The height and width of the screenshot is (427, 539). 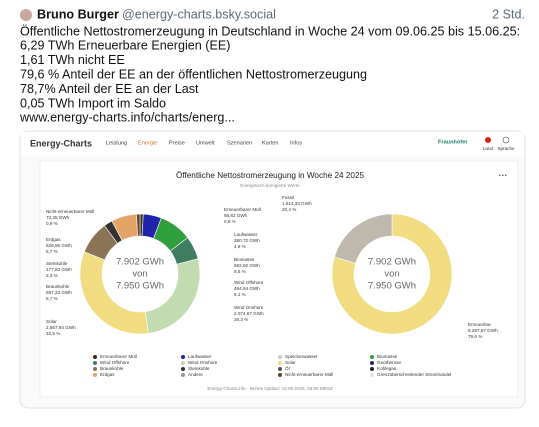 I want to click on menu-item: Energie, so click(x=147, y=143).